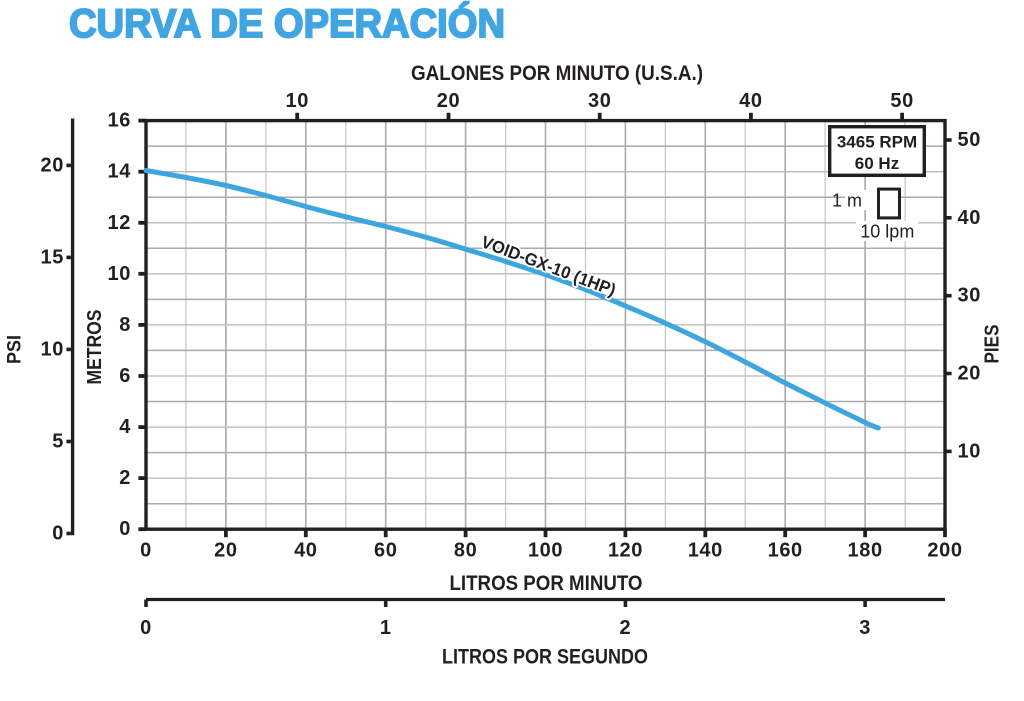  What do you see at coordinates (865, 628) in the screenshot?
I see `svg-text: 3` at bounding box center [865, 628].